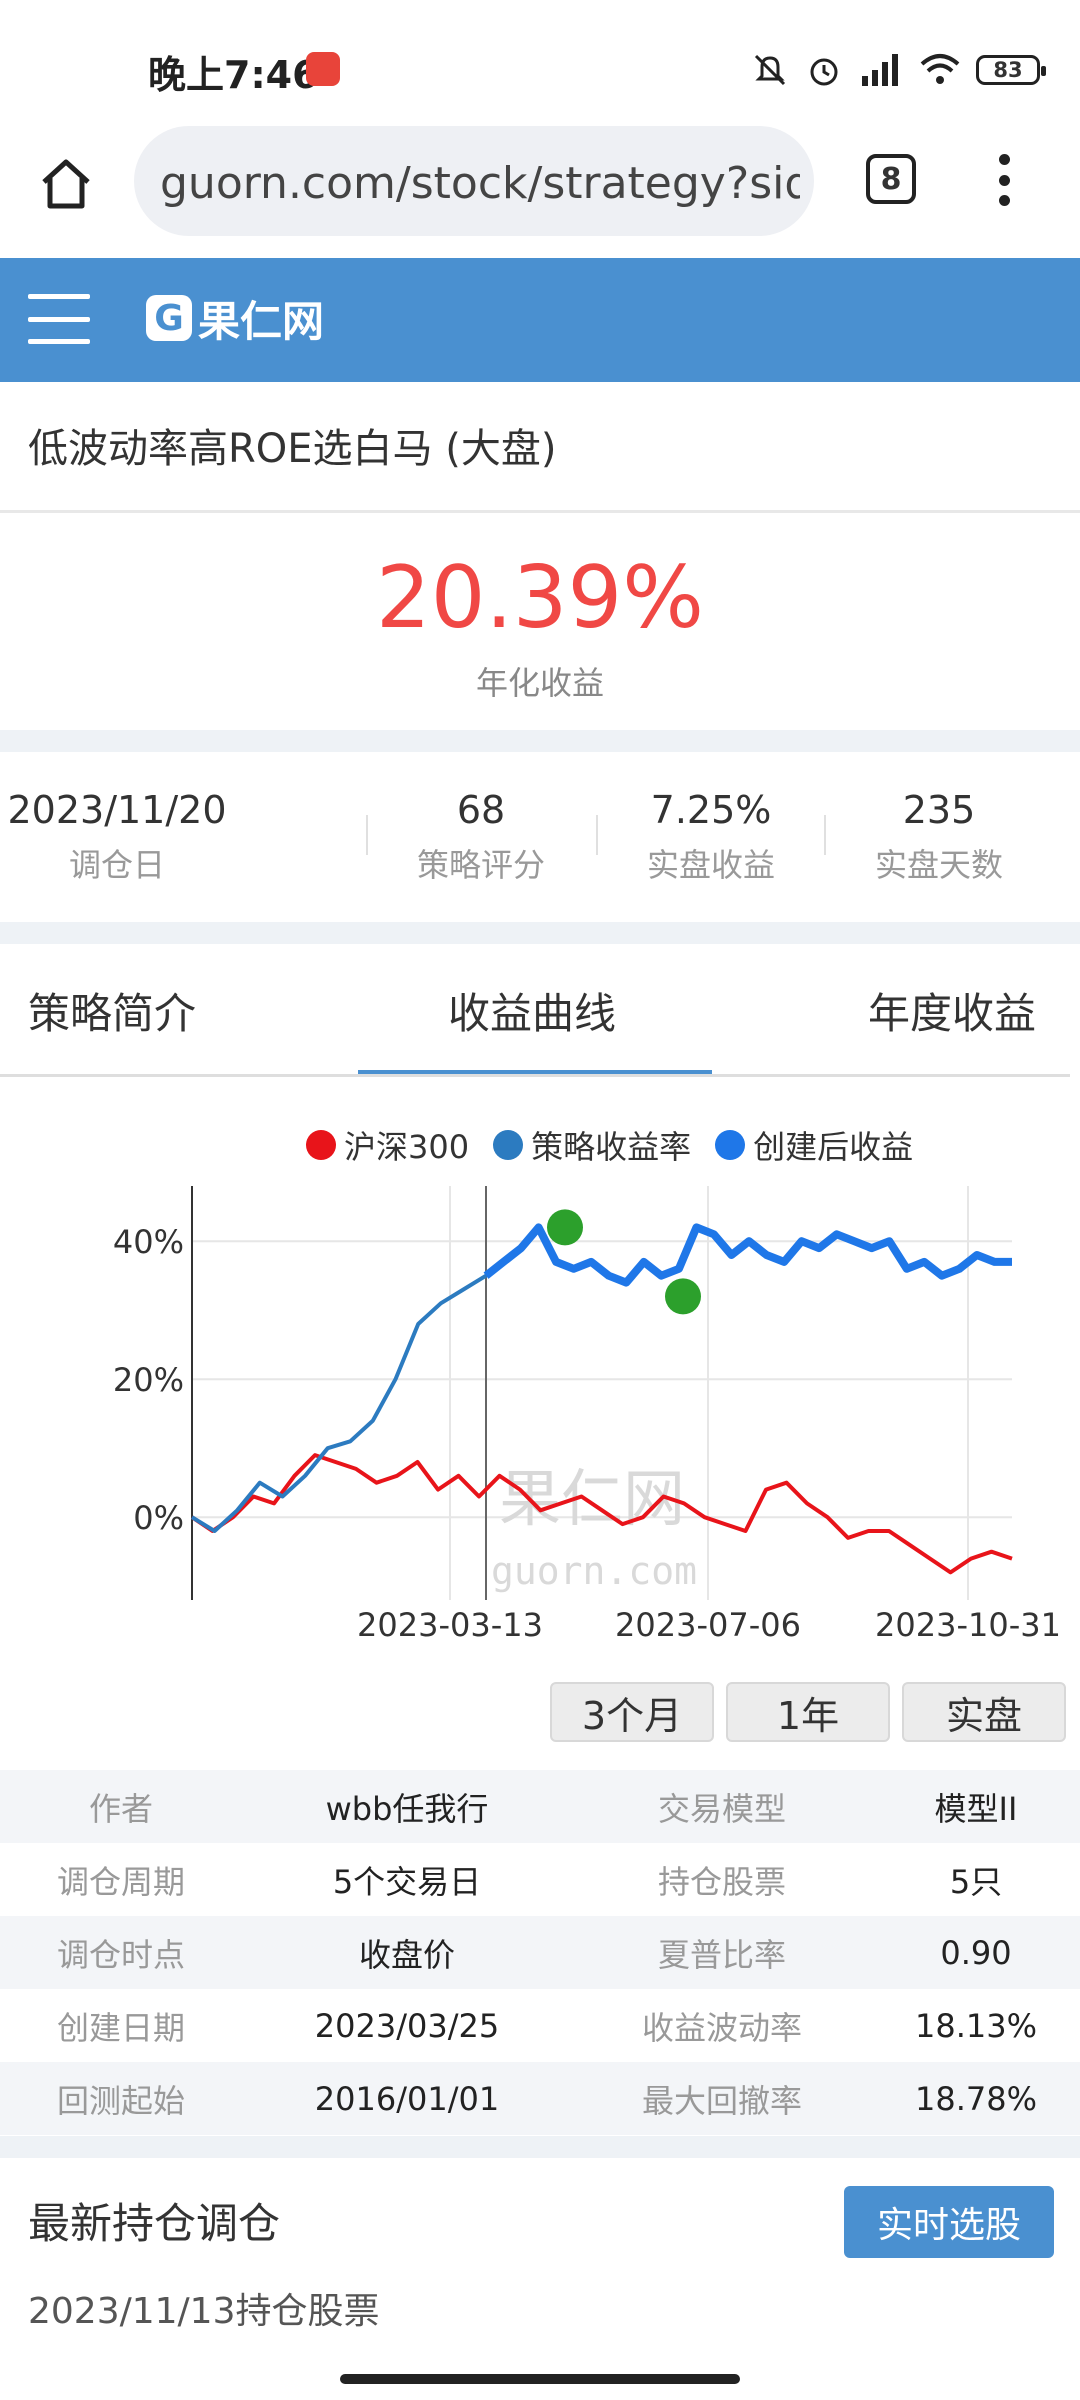 The width and height of the screenshot is (1080, 2400). Describe the element at coordinates (480, 865) in the screenshot. I see `stat-label: 策略评分` at that location.